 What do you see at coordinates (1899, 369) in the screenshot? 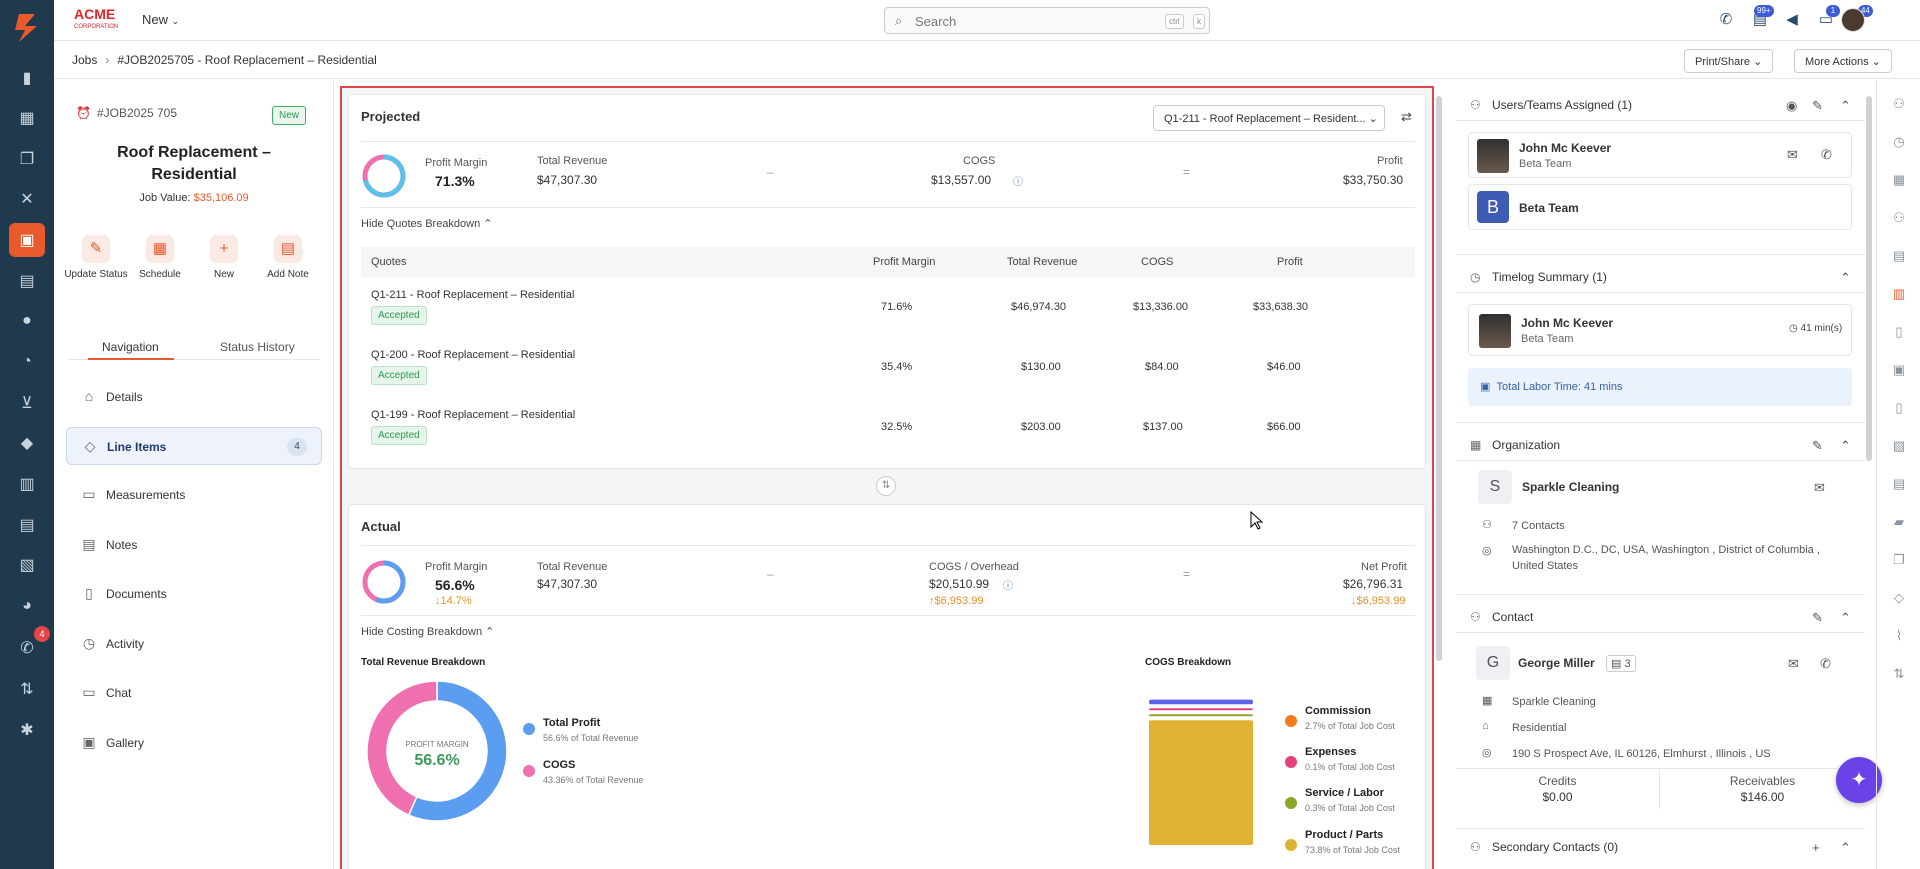
I see `briefcase-link-icon: ▣` at bounding box center [1899, 369].